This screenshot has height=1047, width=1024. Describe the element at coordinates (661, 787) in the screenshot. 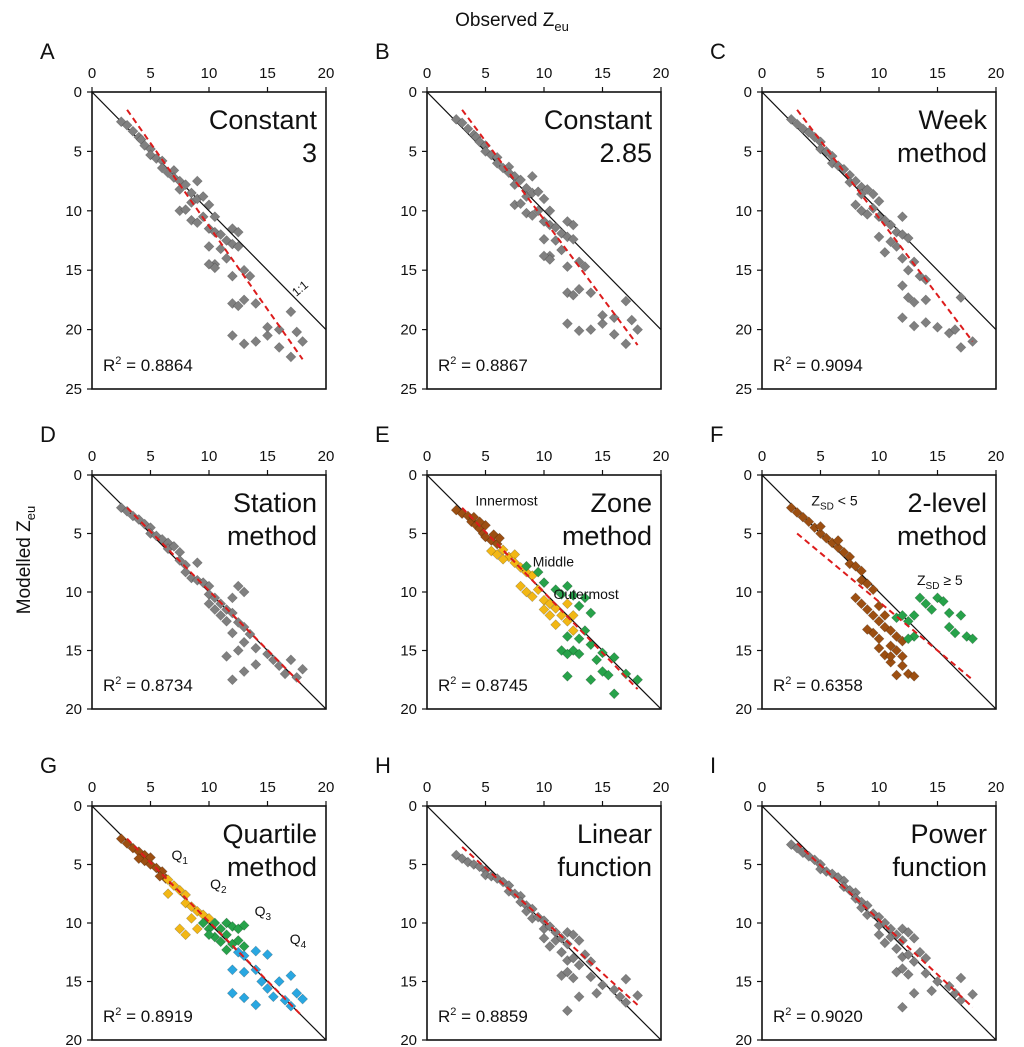

I see `x-tick-label: 20` at that location.